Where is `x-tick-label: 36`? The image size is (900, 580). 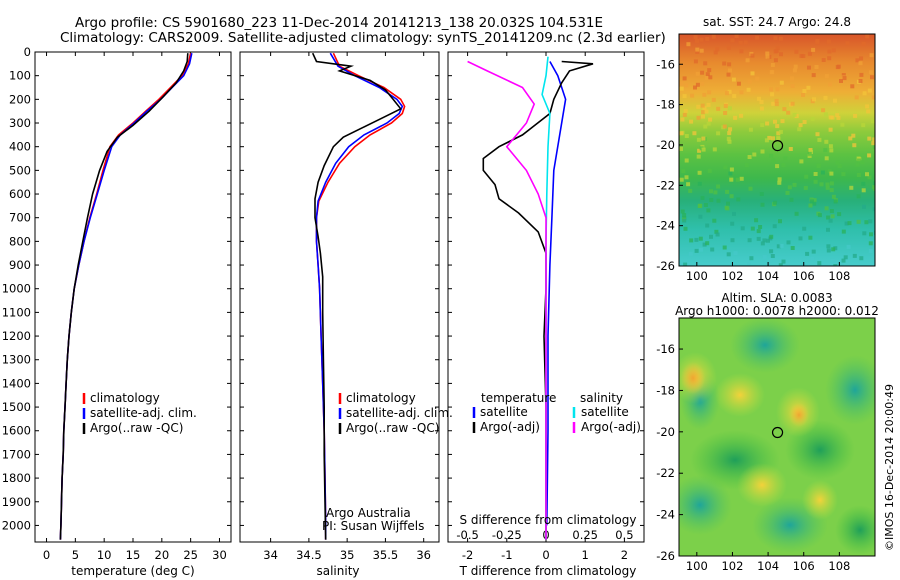 x-tick-label: 36 is located at coordinates (423, 555).